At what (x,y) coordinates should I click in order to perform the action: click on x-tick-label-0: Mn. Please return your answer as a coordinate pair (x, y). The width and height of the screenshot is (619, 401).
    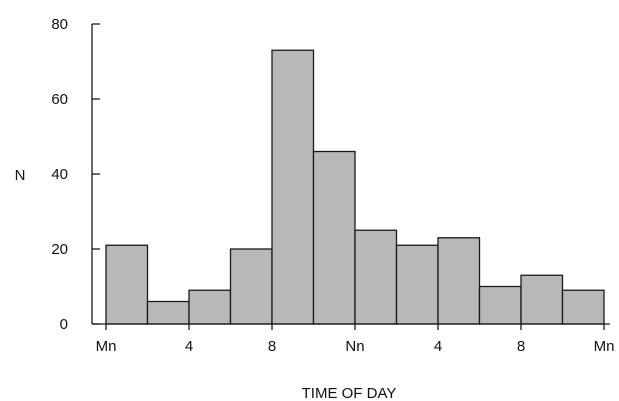
    Looking at the image, I should click on (106, 346).